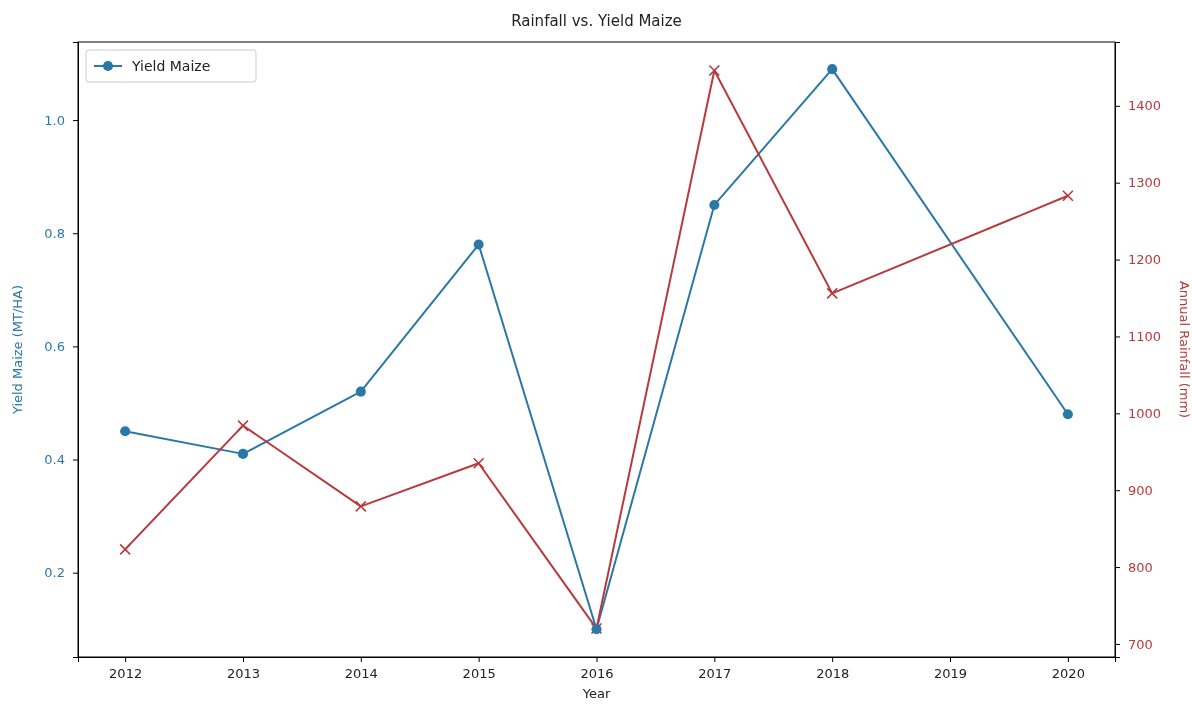 This screenshot has height=704, width=1192. I want to click on x-tick-label: 2014, so click(361, 674).